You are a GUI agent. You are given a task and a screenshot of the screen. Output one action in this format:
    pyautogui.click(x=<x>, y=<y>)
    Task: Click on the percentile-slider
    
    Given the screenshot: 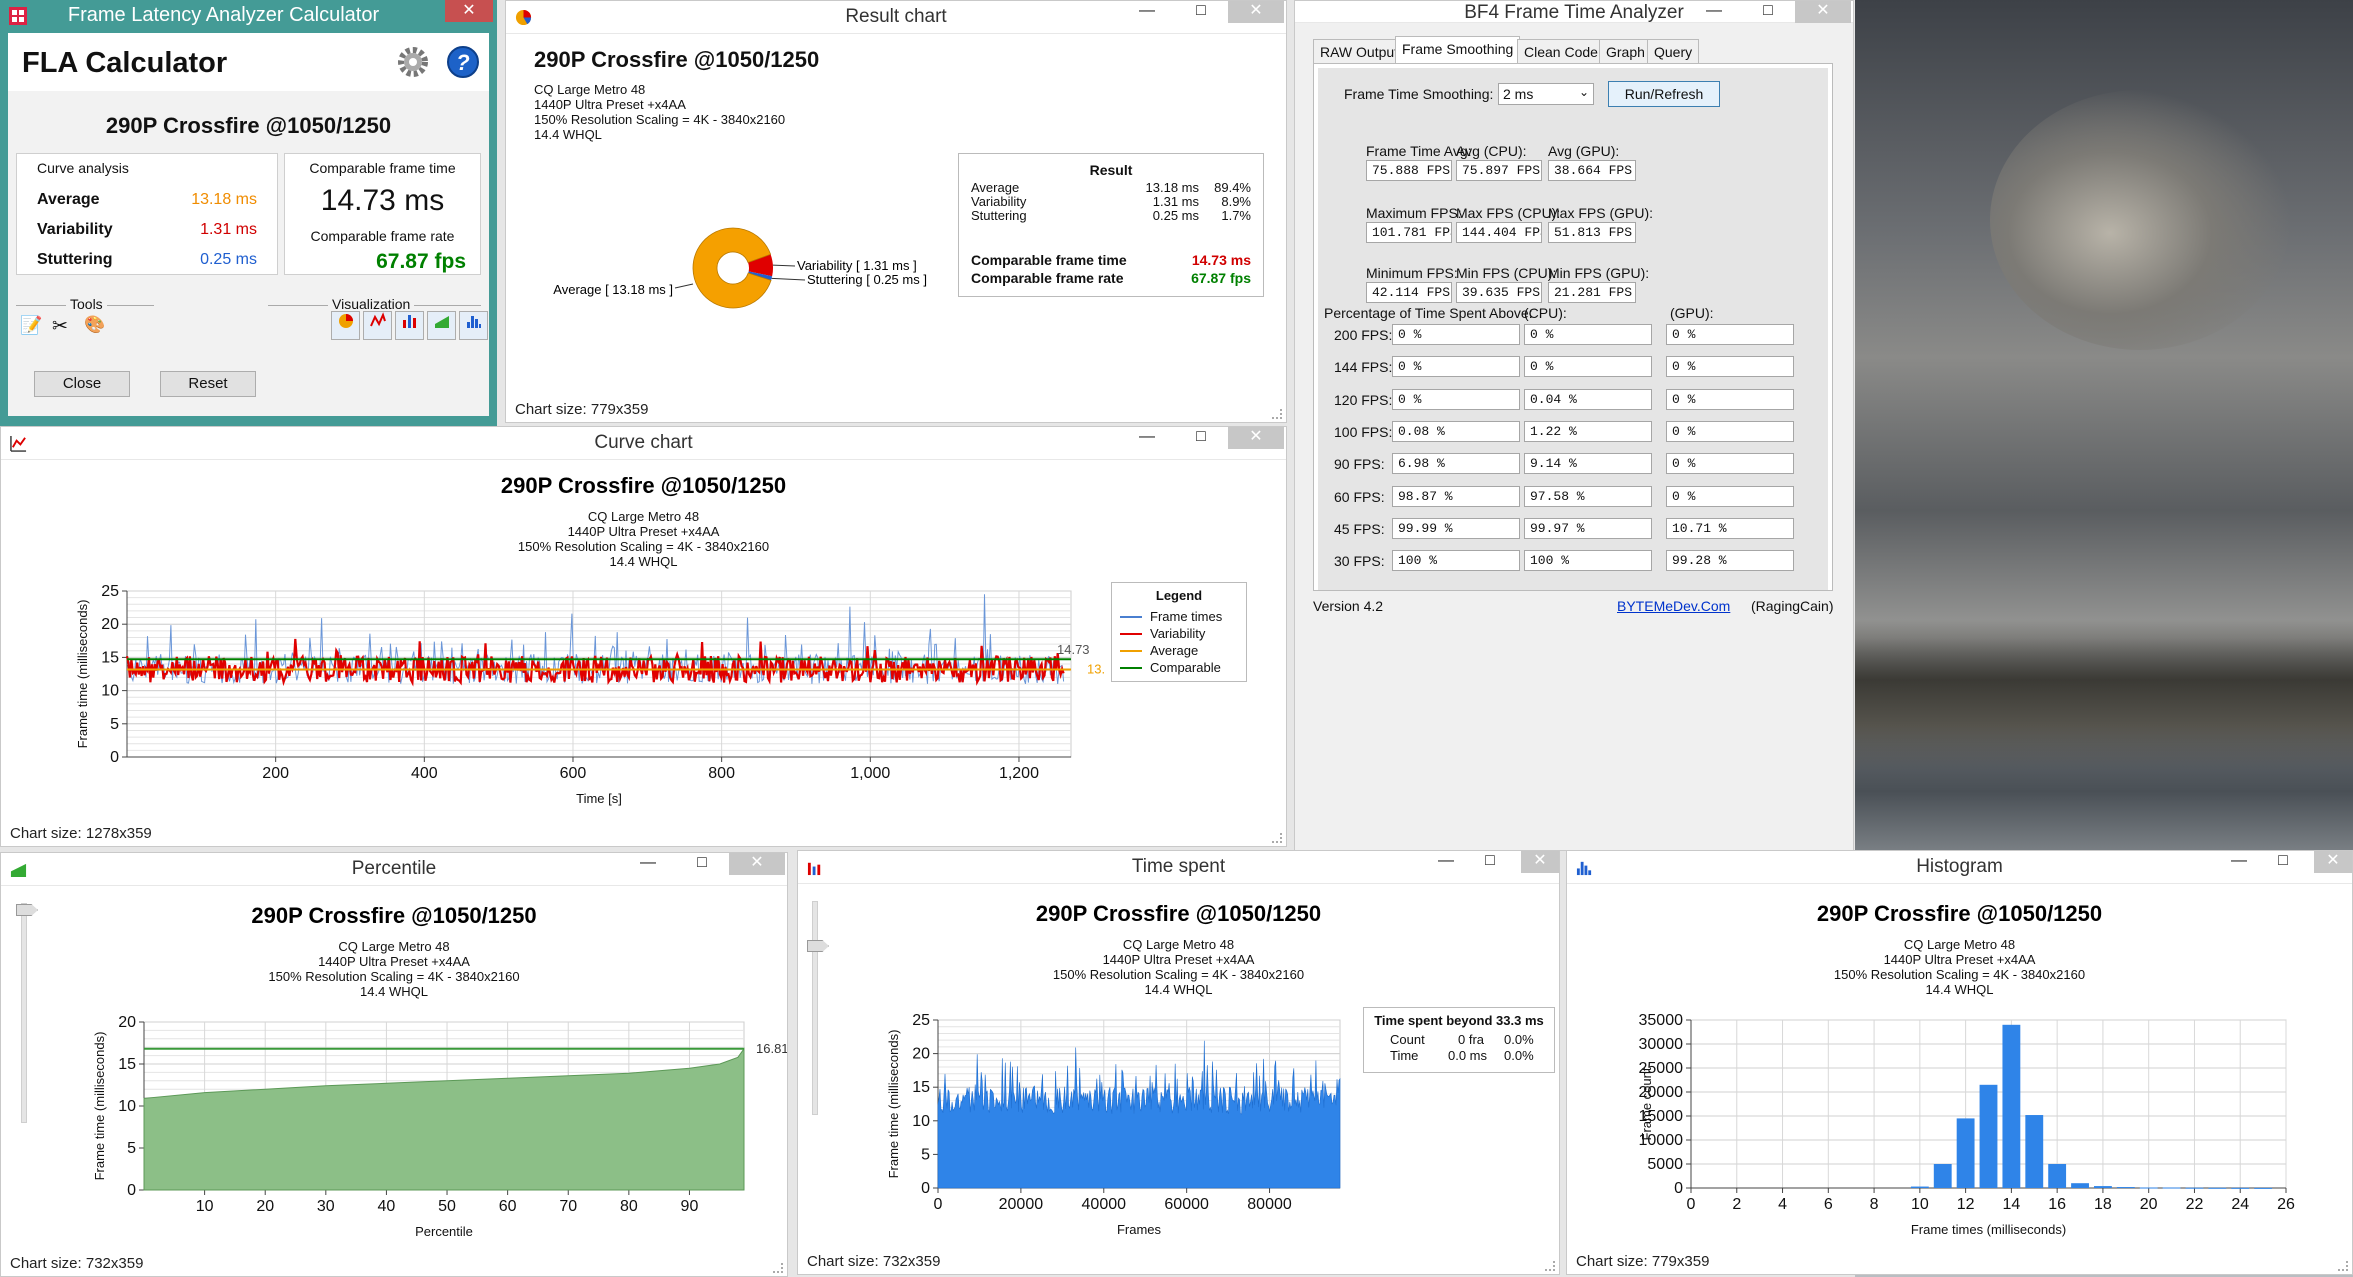 What is the action you would take?
    pyautogui.click(x=27, y=1013)
    